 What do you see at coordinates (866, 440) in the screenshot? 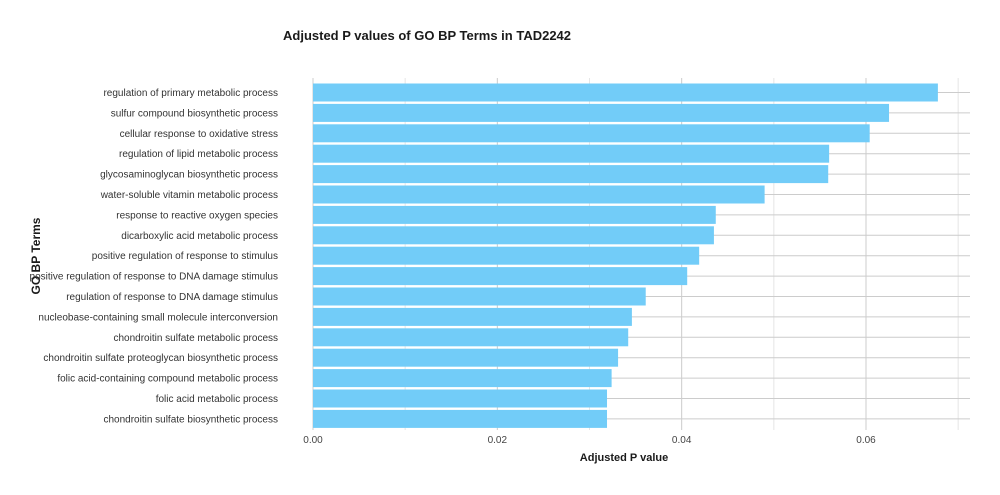
I see `x-tick-label: 0.06` at bounding box center [866, 440].